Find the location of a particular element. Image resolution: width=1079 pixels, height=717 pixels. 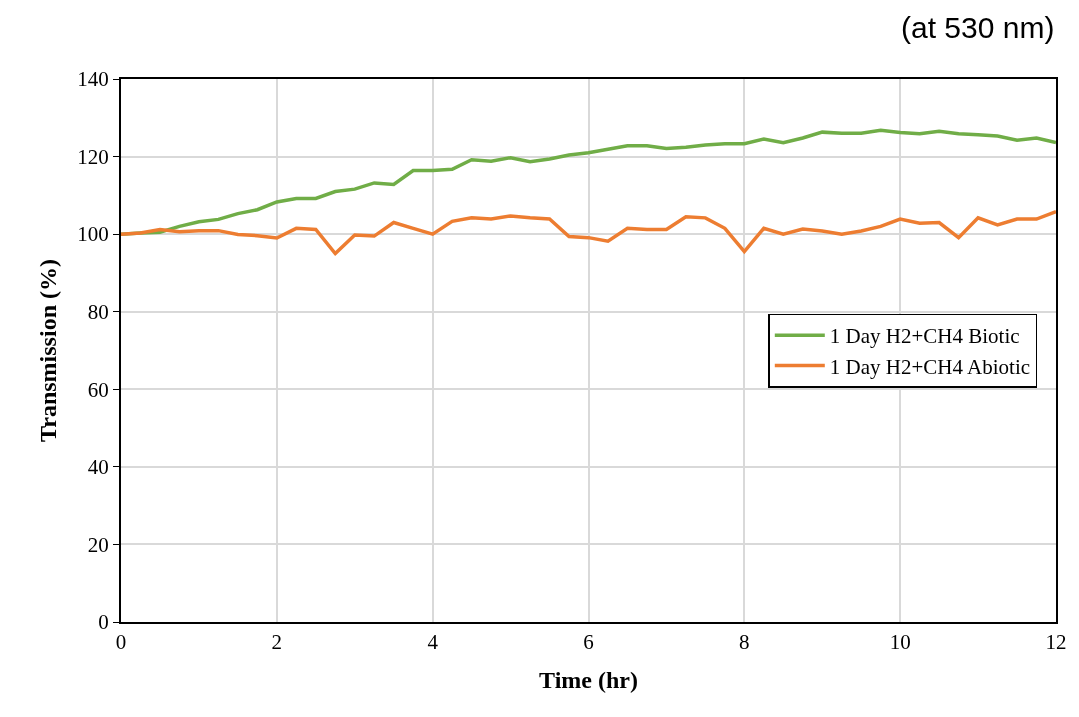

x-tick-label: 2 is located at coordinates (277, 642).